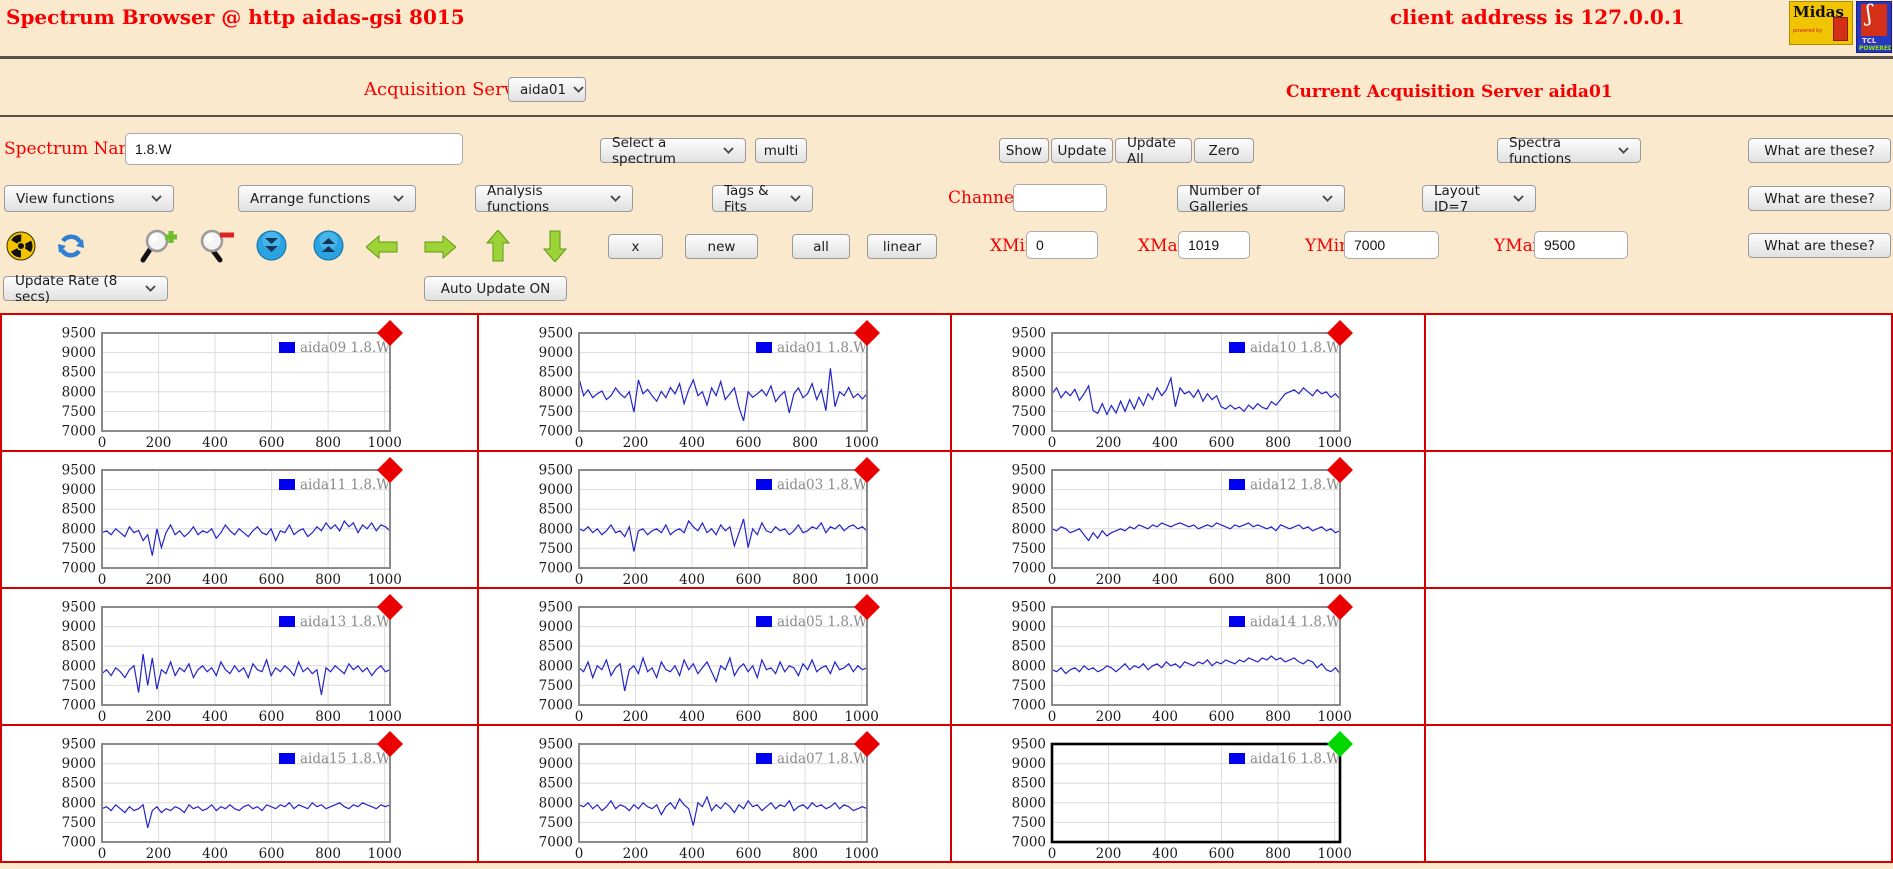  What do you see at coordinates (215, 580) in the screenshot?
I see `x-tick-label: 400` at bounding box center [215, 580].